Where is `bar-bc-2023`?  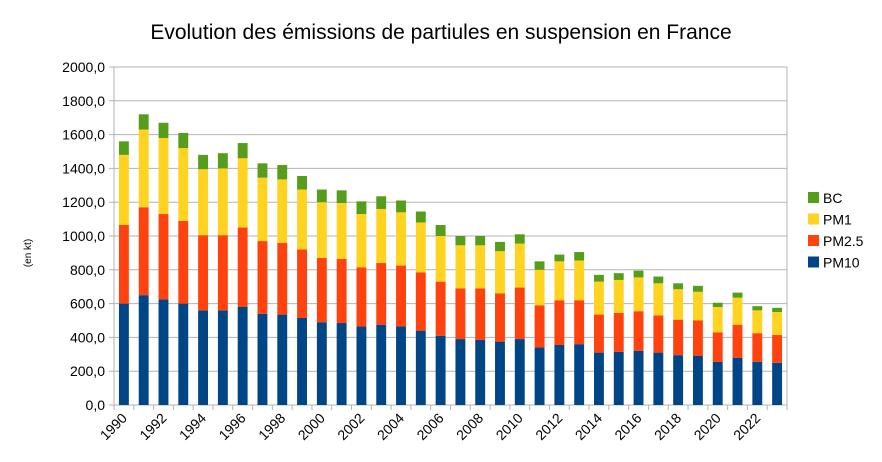
bar-bc-2023 is located at coordinates (777, 310).